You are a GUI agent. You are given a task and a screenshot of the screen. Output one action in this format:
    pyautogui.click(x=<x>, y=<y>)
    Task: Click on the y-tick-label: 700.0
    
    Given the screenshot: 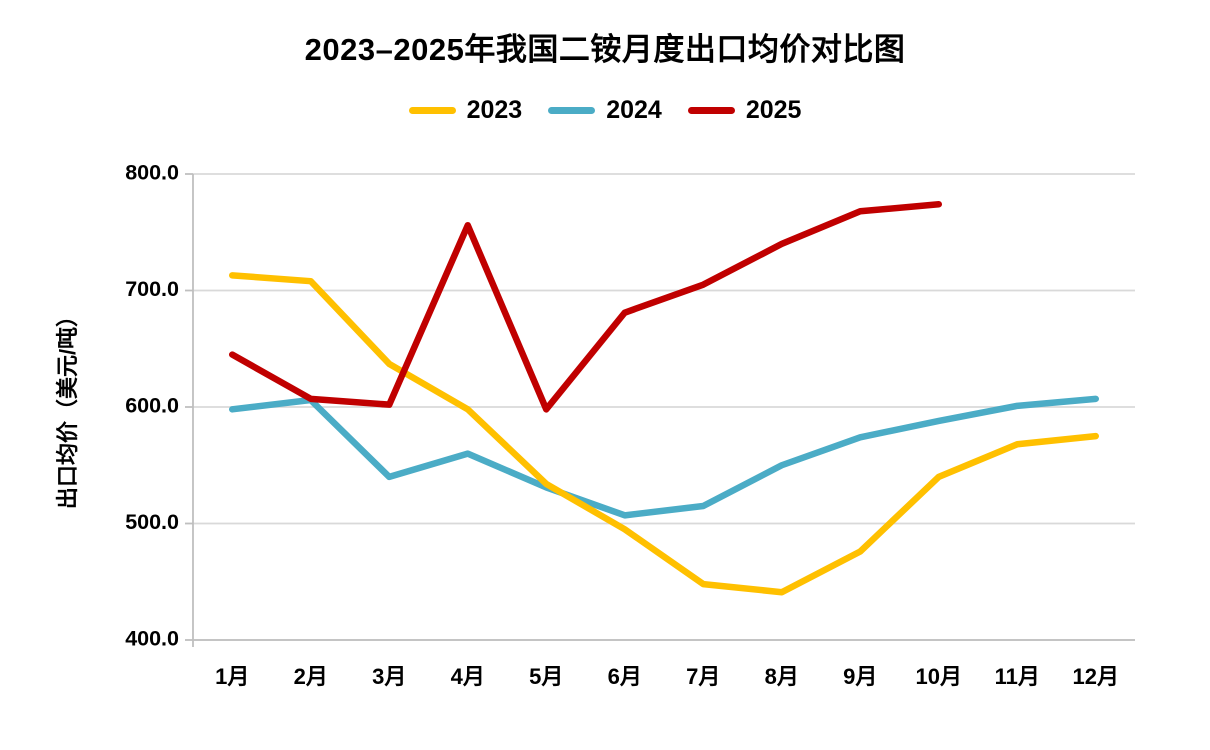 What is the action you would take?
    pyautogui.click(x=152, y=289)
    